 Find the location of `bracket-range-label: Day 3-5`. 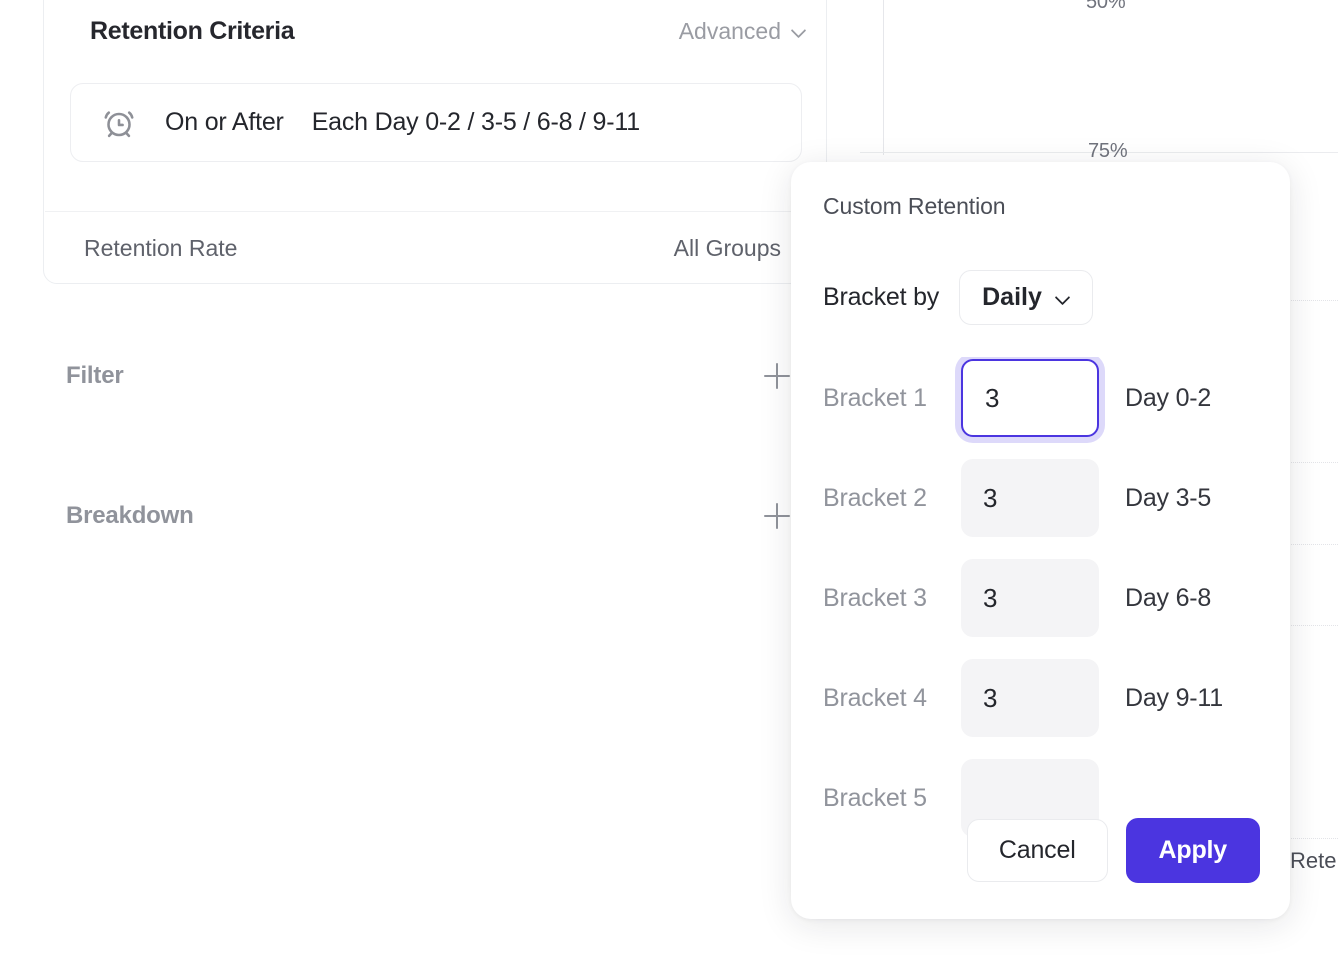

bracket-range-label: Day 3-5 is located at coordinates (1168, 497).